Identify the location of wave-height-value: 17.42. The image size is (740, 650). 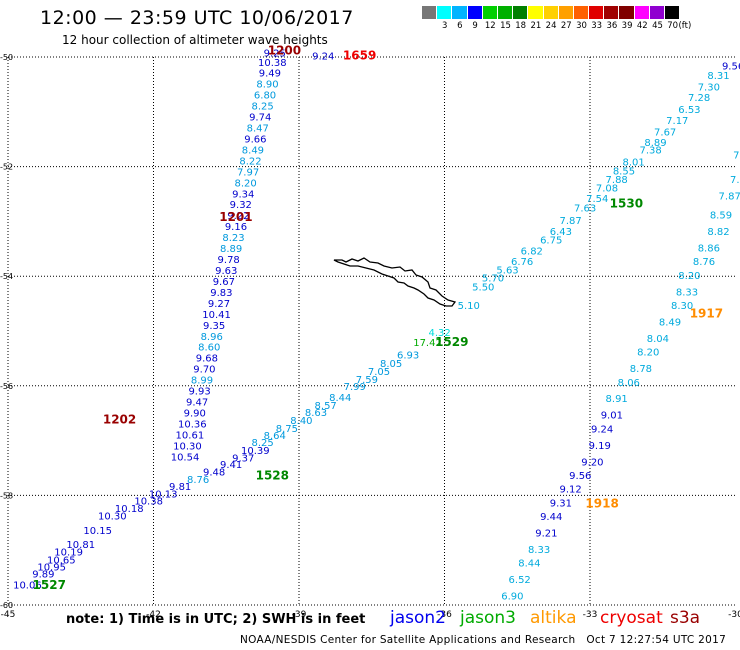
(427, 343).